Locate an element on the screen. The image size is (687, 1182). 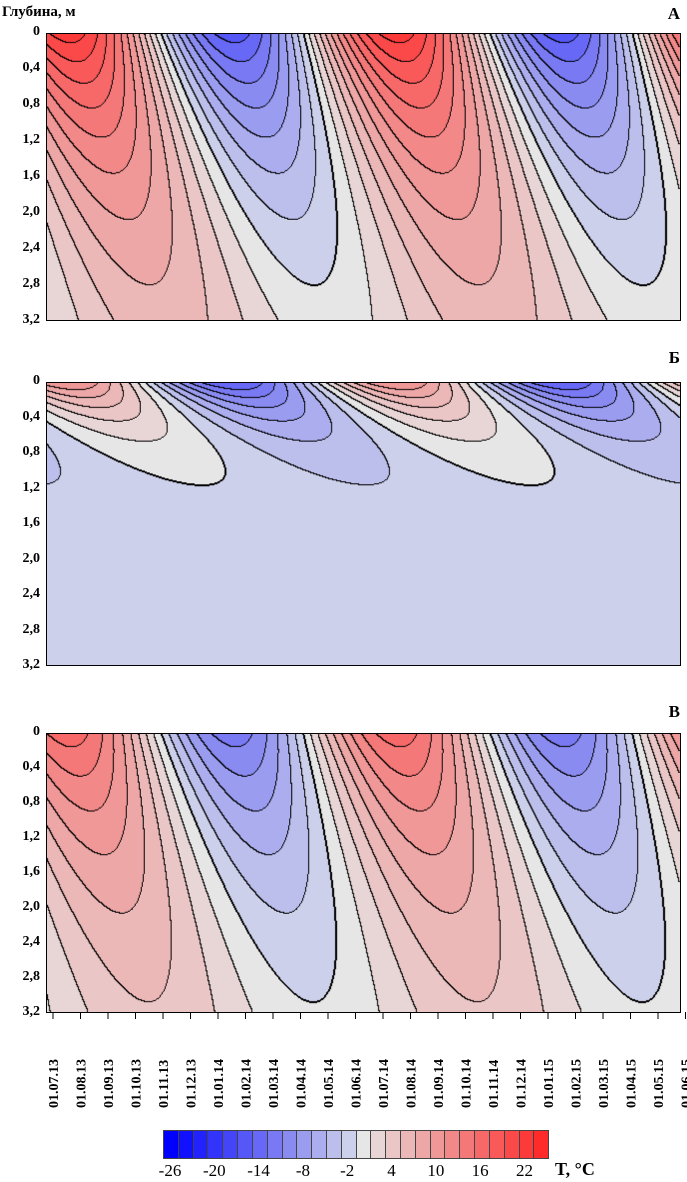
panel-c-letter: В is located at coordinates (674, 711).